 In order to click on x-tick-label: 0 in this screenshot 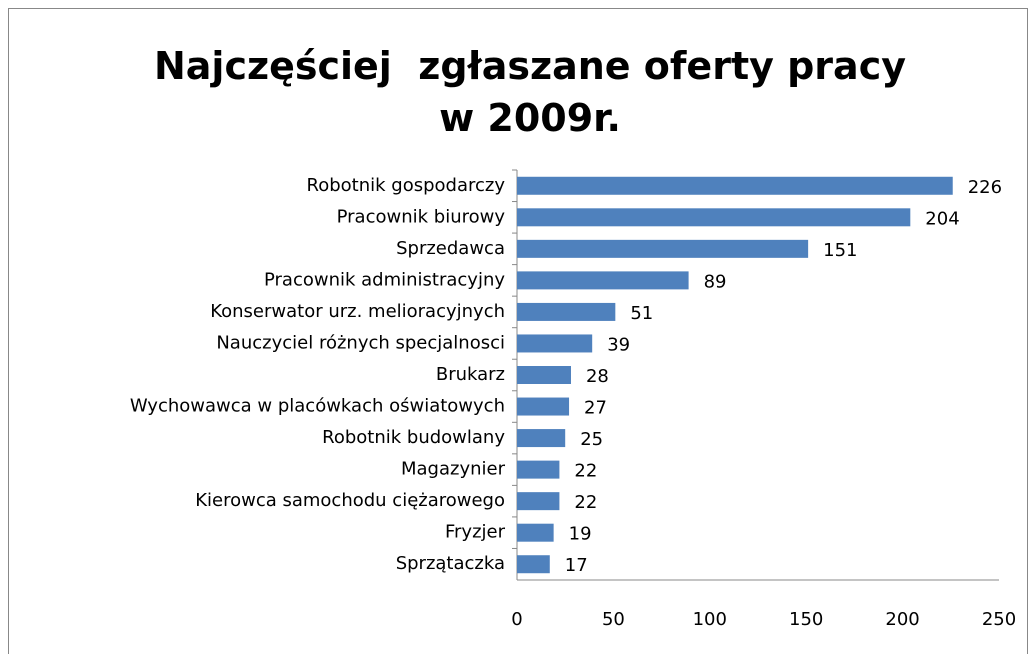, I will do `click(516, 619)`.